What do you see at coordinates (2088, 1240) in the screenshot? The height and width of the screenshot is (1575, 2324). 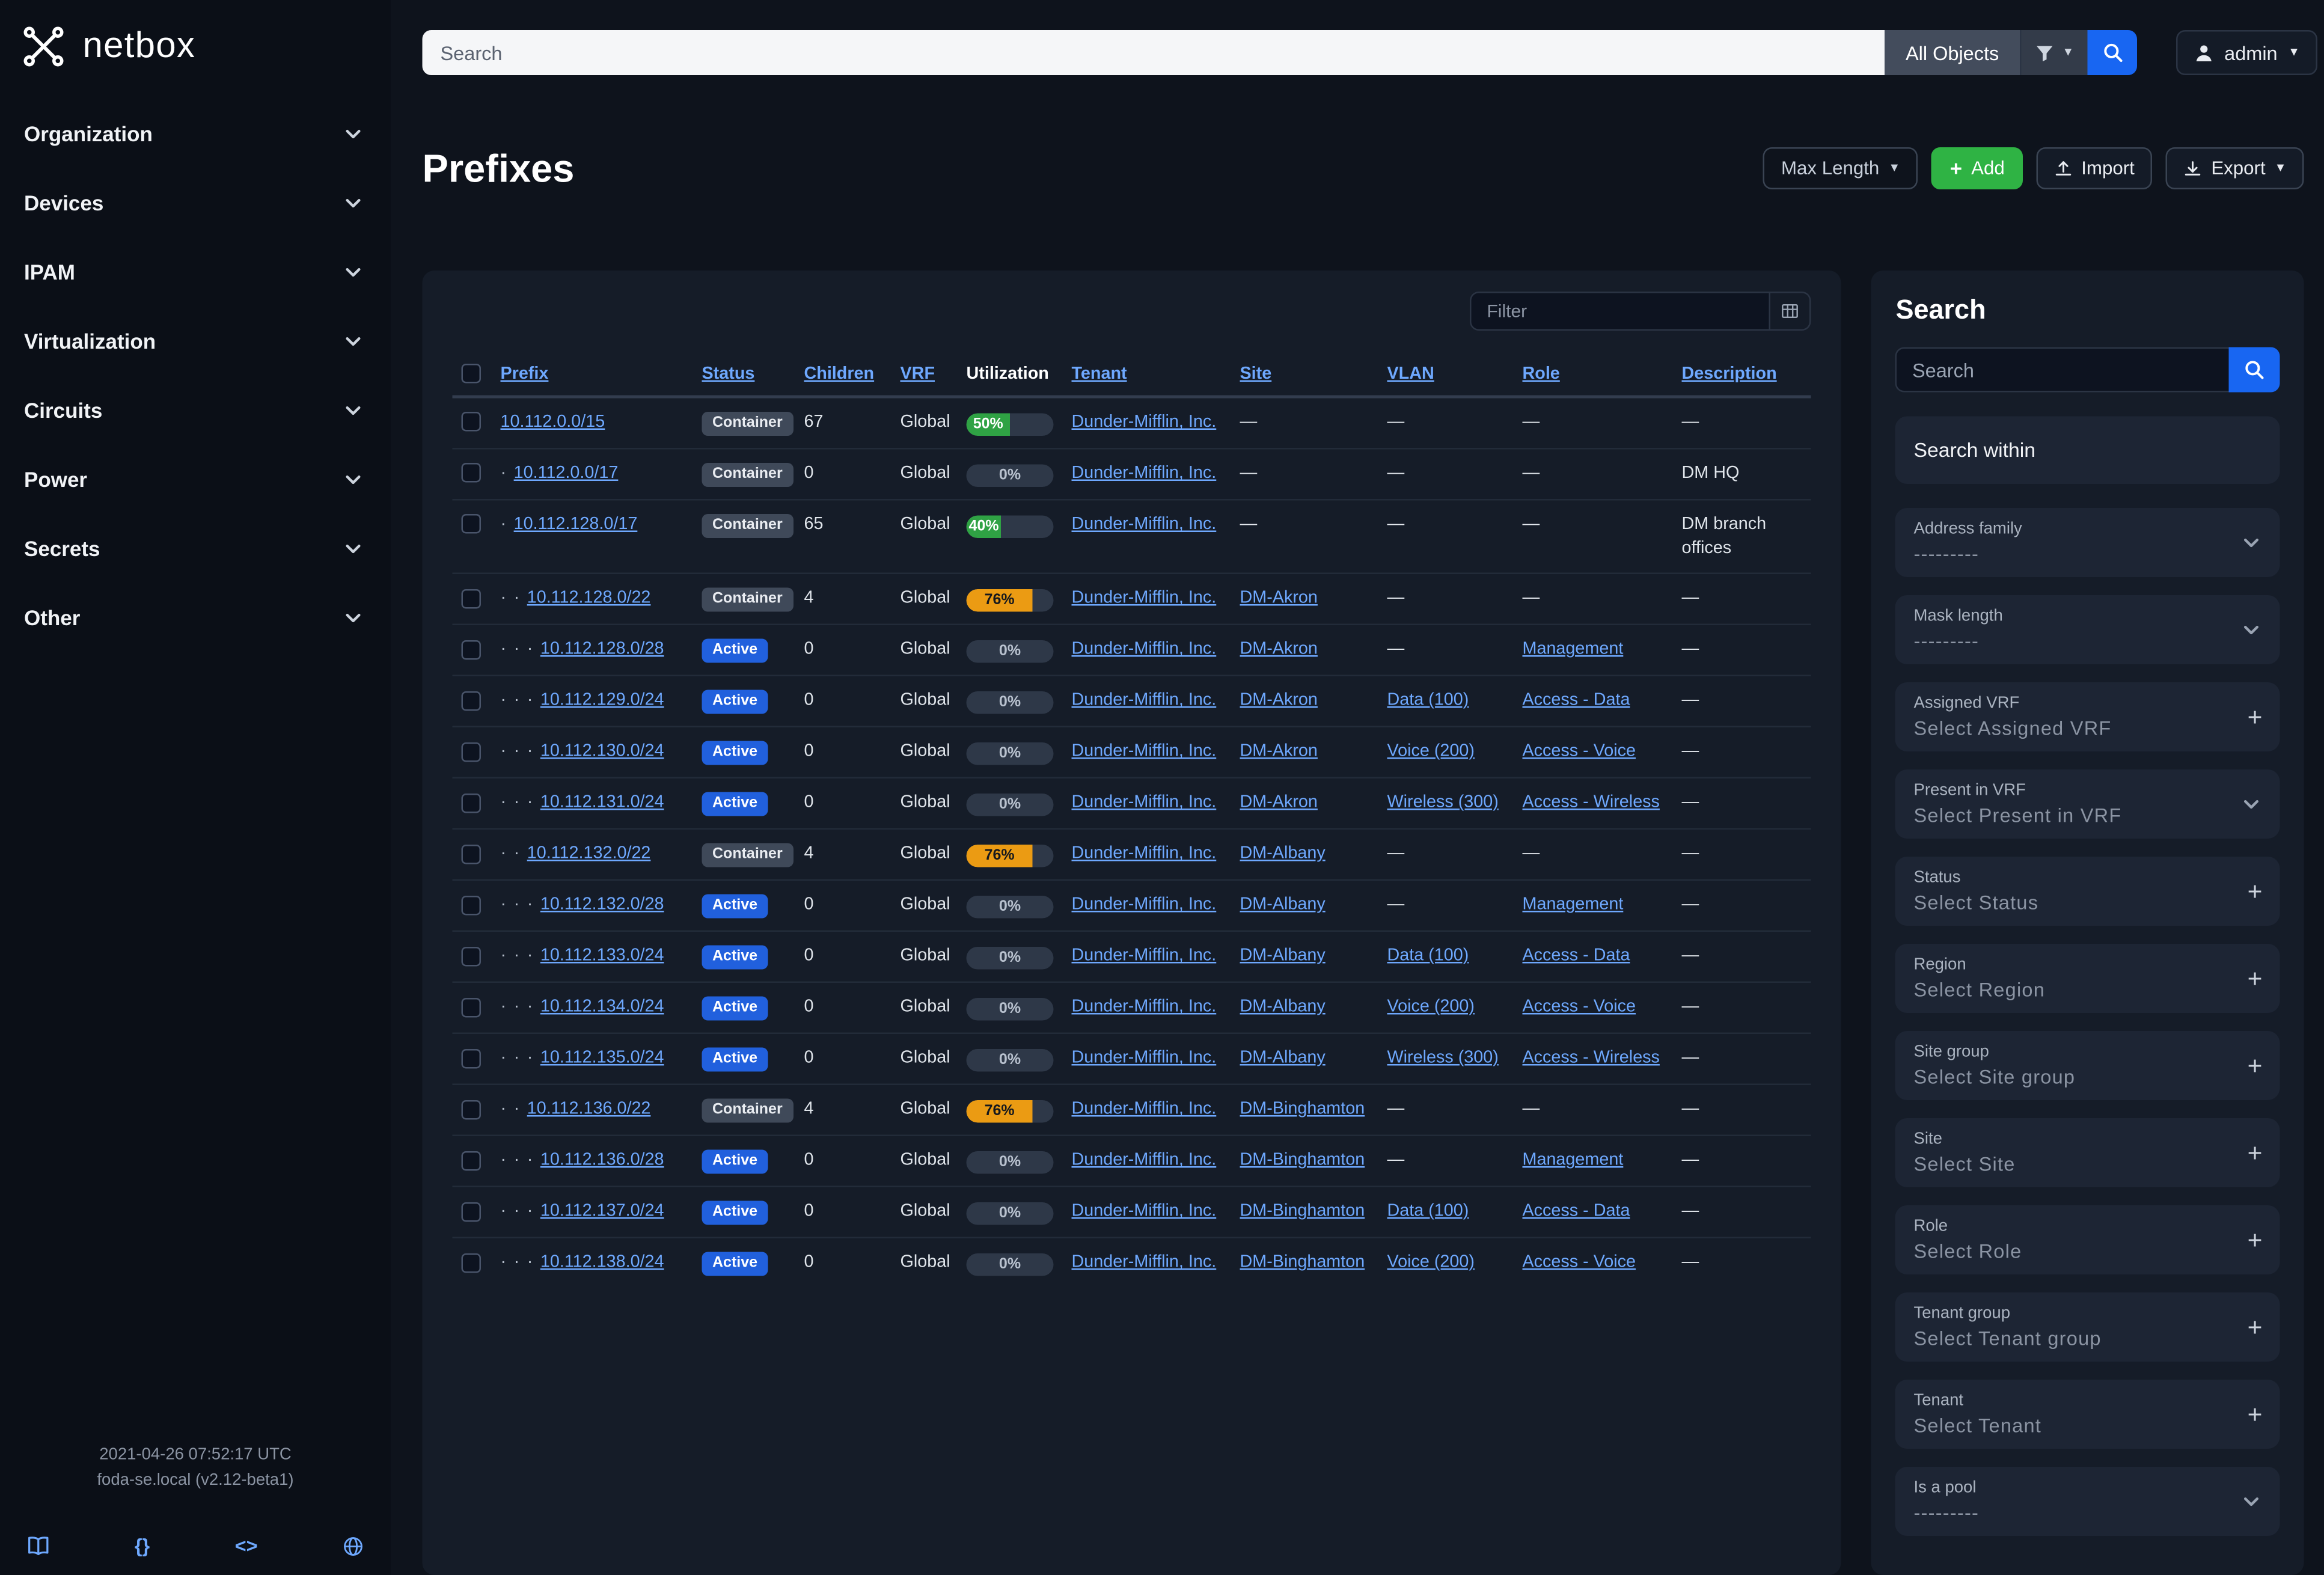 I see `filter-field-role: Role Select Role +` at bounding box center [2088, 1240].